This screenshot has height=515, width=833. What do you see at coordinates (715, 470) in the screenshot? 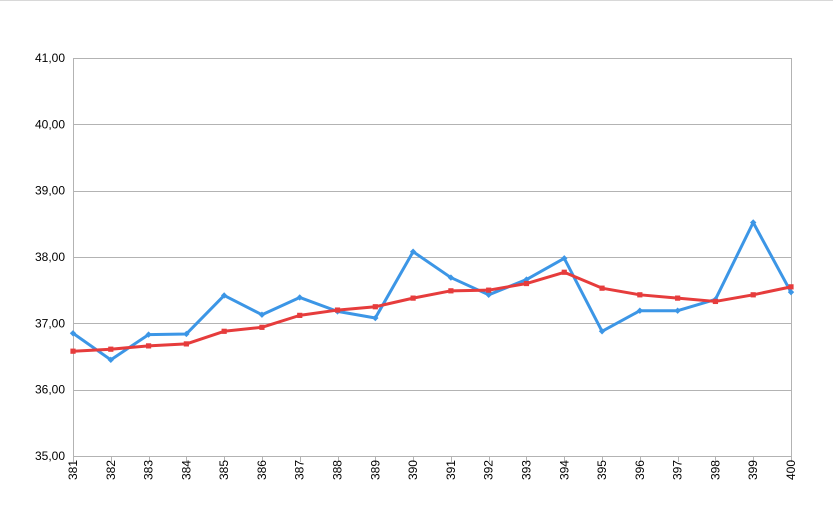
I see `x-tick-label: 398` at bounding box center [715, 470].